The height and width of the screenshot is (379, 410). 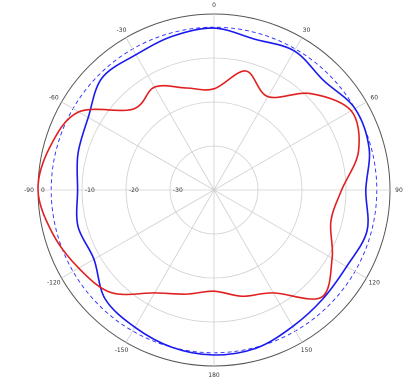 What do you see at coordinates (54, 98) in the screenshot?
I see `angle-tick-label: -60` at bounding box center [54, 98].